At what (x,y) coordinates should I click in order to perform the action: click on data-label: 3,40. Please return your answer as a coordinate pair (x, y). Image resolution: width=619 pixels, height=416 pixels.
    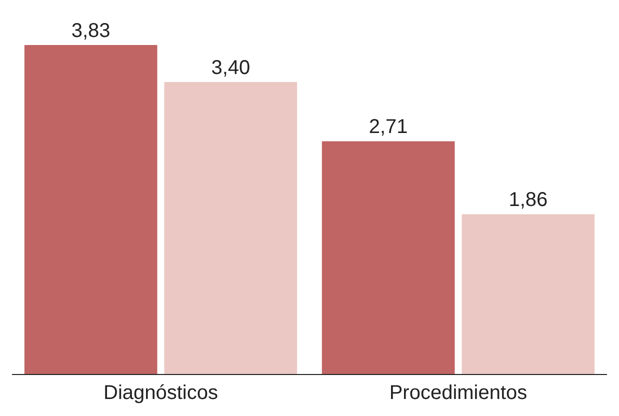
    Looking at the image, I should click on (230, 67).